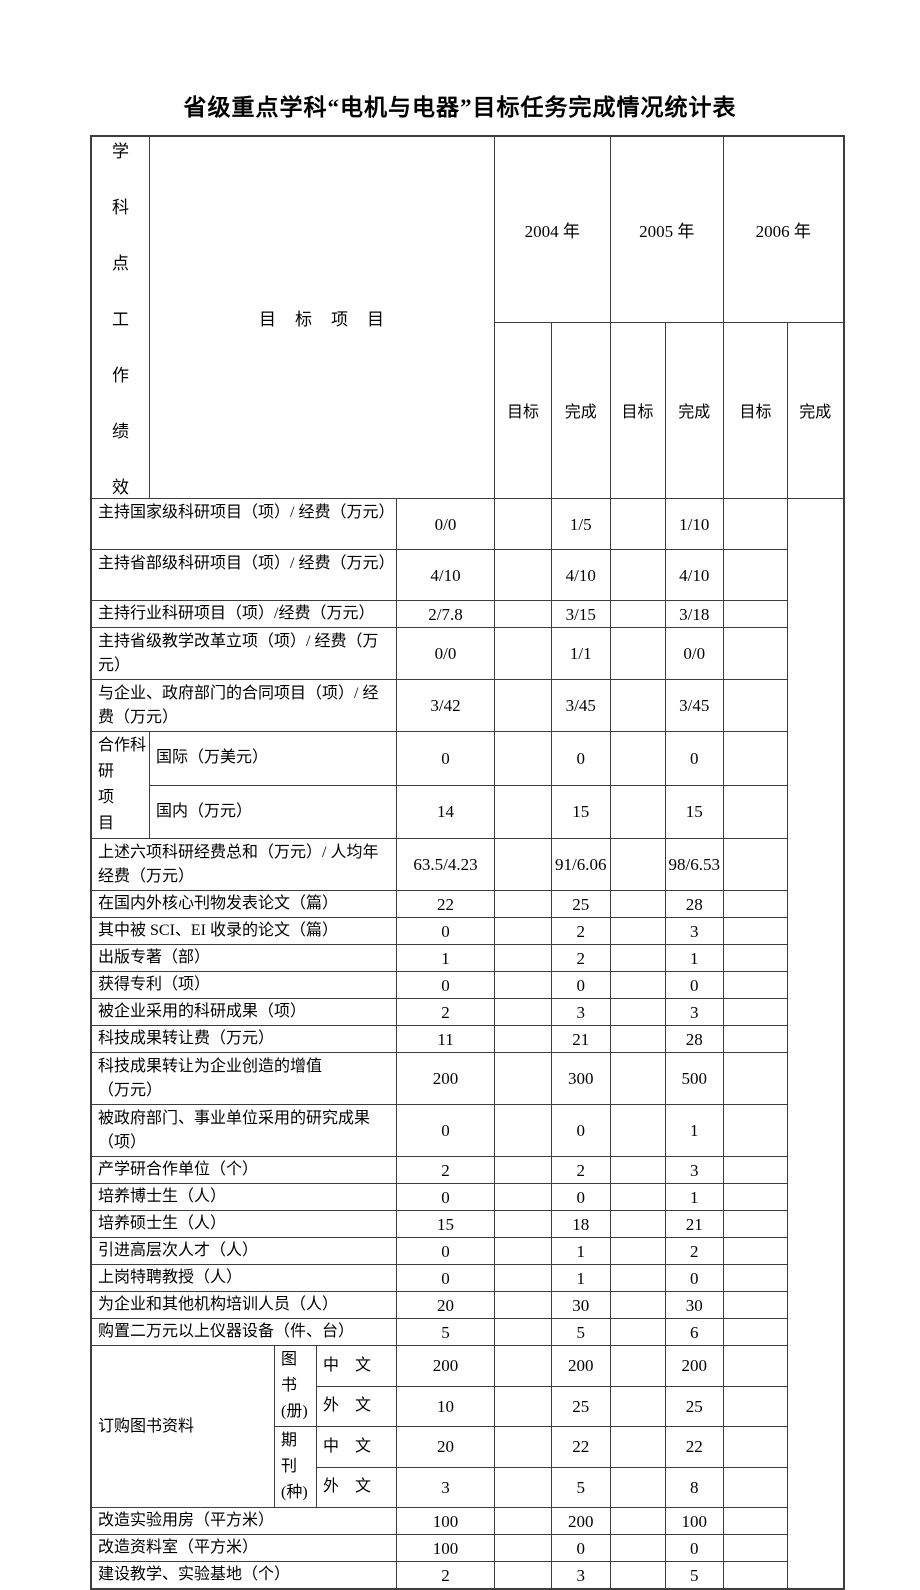 The image size is (920, 1590). What do you see at coordinates (783, 229) in the screenshot?
I see `year-header-cell: 2006 年` at bounding box center [783, 229].